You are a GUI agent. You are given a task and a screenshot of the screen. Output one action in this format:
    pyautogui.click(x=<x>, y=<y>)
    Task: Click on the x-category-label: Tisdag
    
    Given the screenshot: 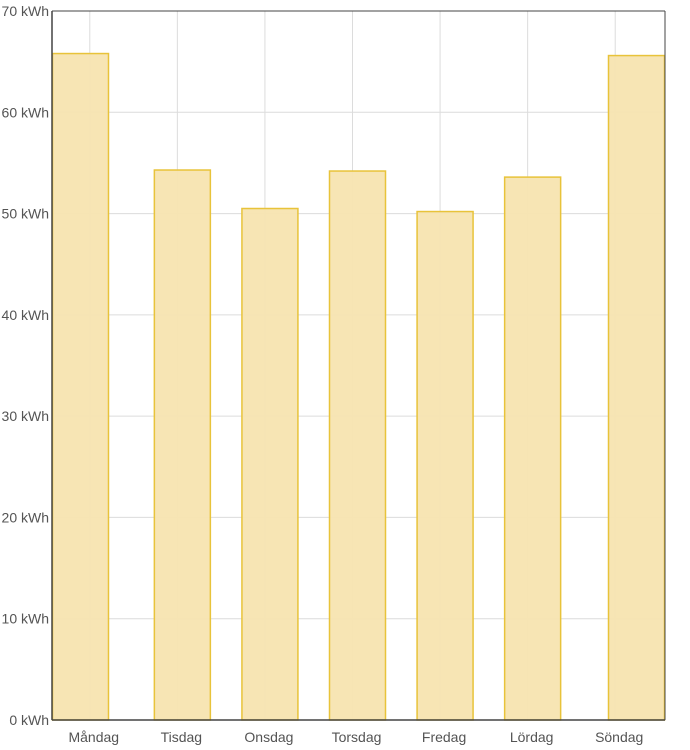 What is the action you would take?
    pyautogui.click(x=182, y=737)
    